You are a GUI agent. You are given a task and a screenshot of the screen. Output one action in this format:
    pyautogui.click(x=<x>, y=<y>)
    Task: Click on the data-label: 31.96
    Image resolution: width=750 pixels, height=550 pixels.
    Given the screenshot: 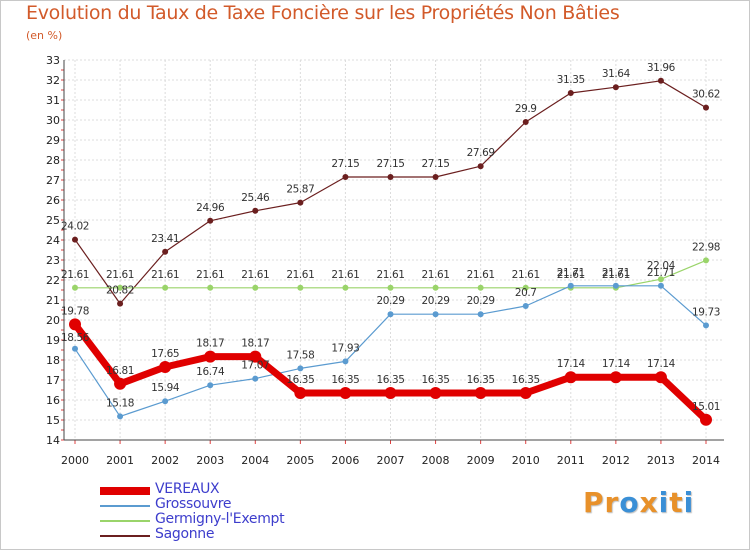 What is the action you would take?
    pyautogui.click(x=661, y=68)
    